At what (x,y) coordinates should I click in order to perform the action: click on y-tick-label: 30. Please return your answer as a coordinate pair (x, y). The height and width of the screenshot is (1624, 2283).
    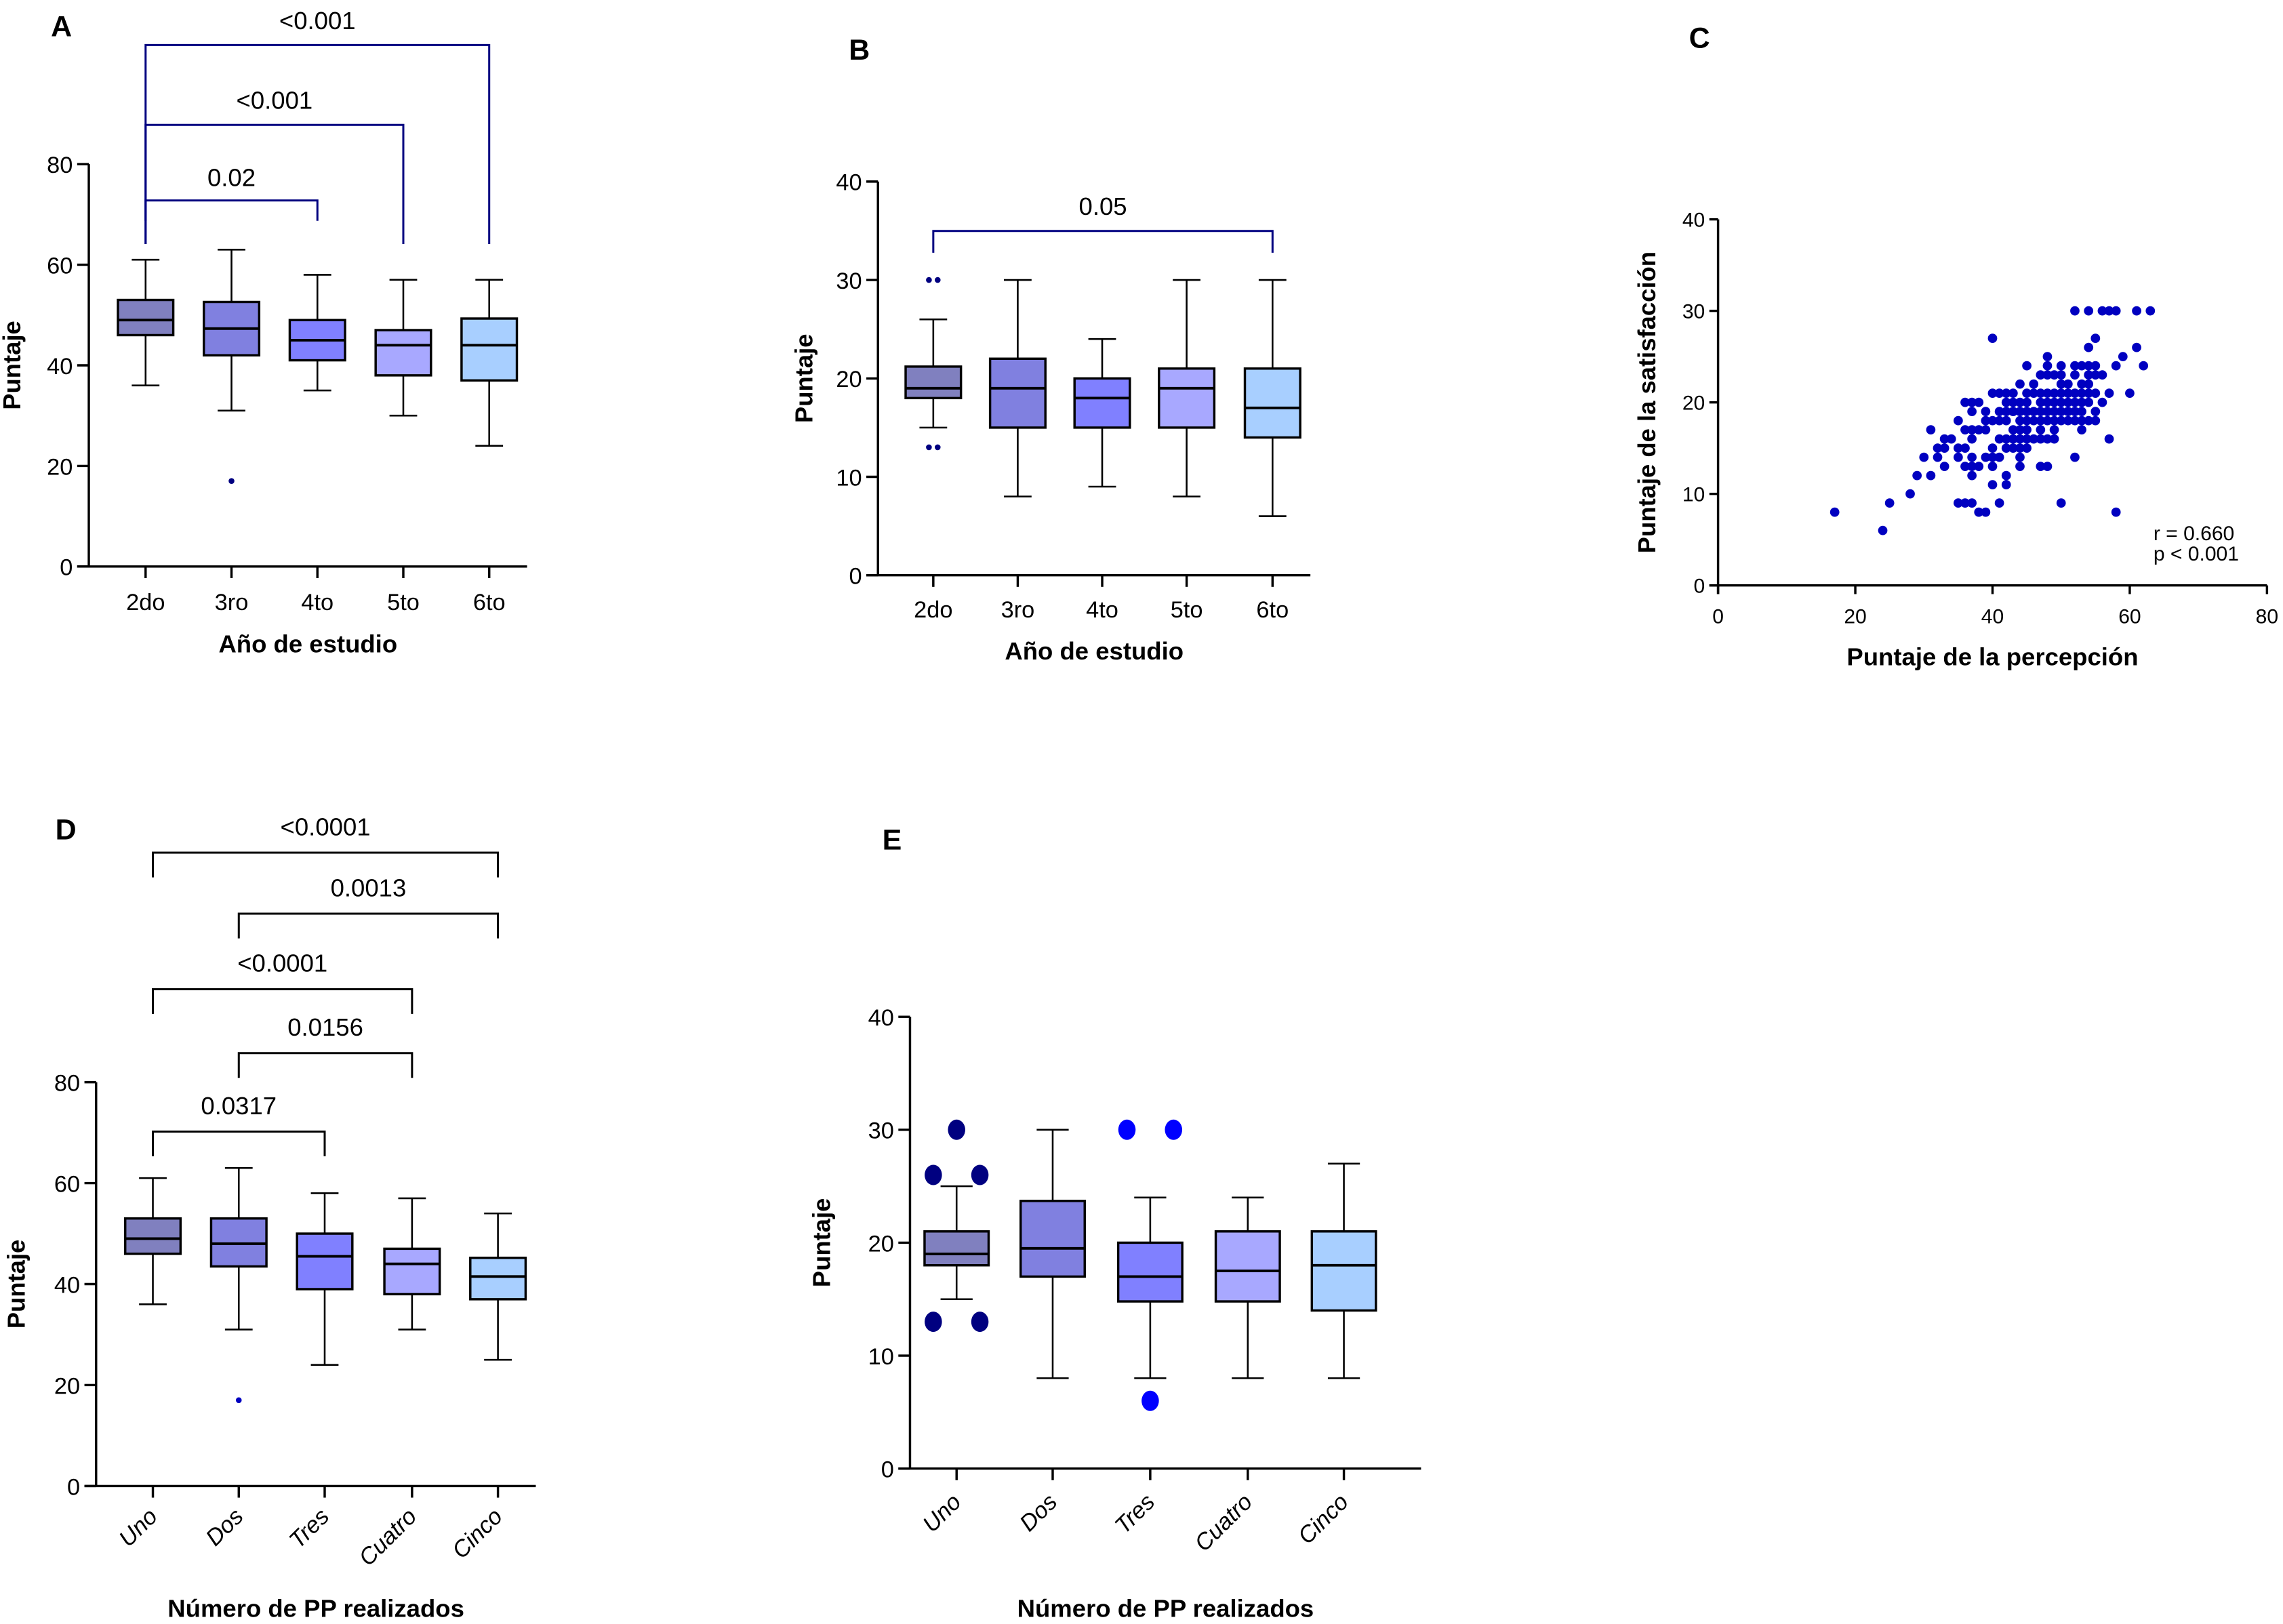
    Looking at the image, I should click on (881, 1131).